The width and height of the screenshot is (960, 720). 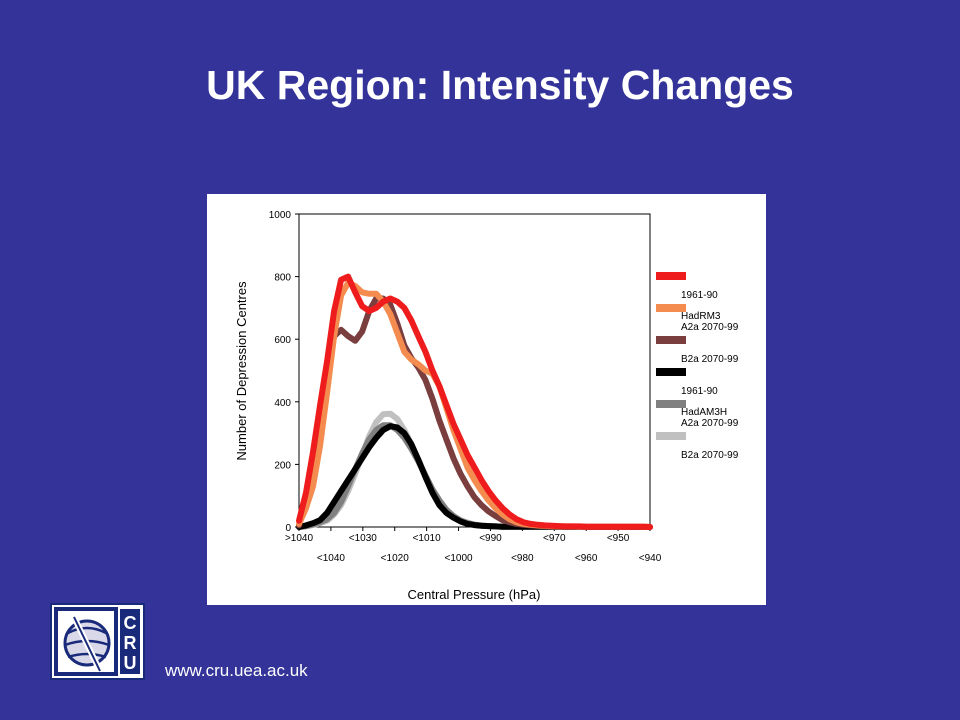 What do you see at coordinates (299, 538) in the screenshot?
I see `x-tick-label: >1040` at bounding box center [299, 538].